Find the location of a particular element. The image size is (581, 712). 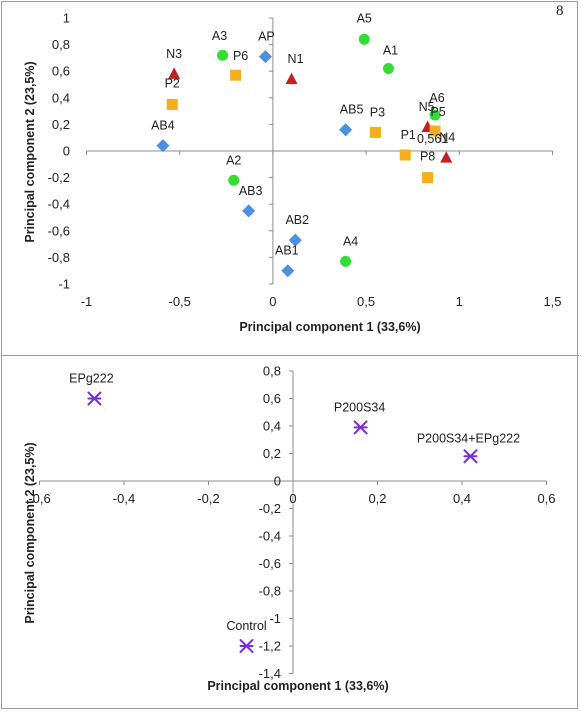

point-p6 is located at coordinates (236, 75).